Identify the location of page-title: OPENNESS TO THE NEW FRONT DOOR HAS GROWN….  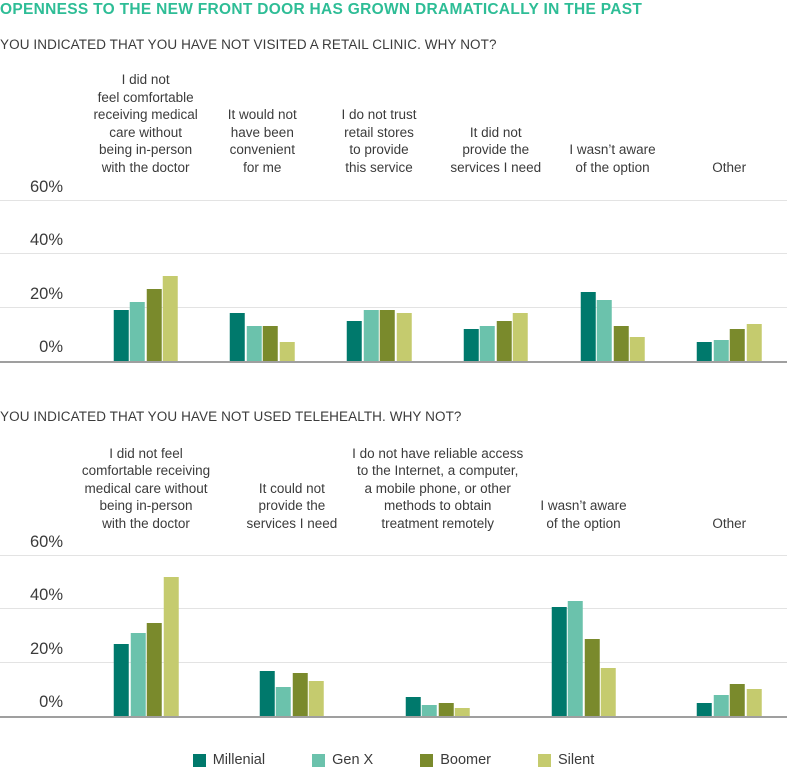
(321, 9).